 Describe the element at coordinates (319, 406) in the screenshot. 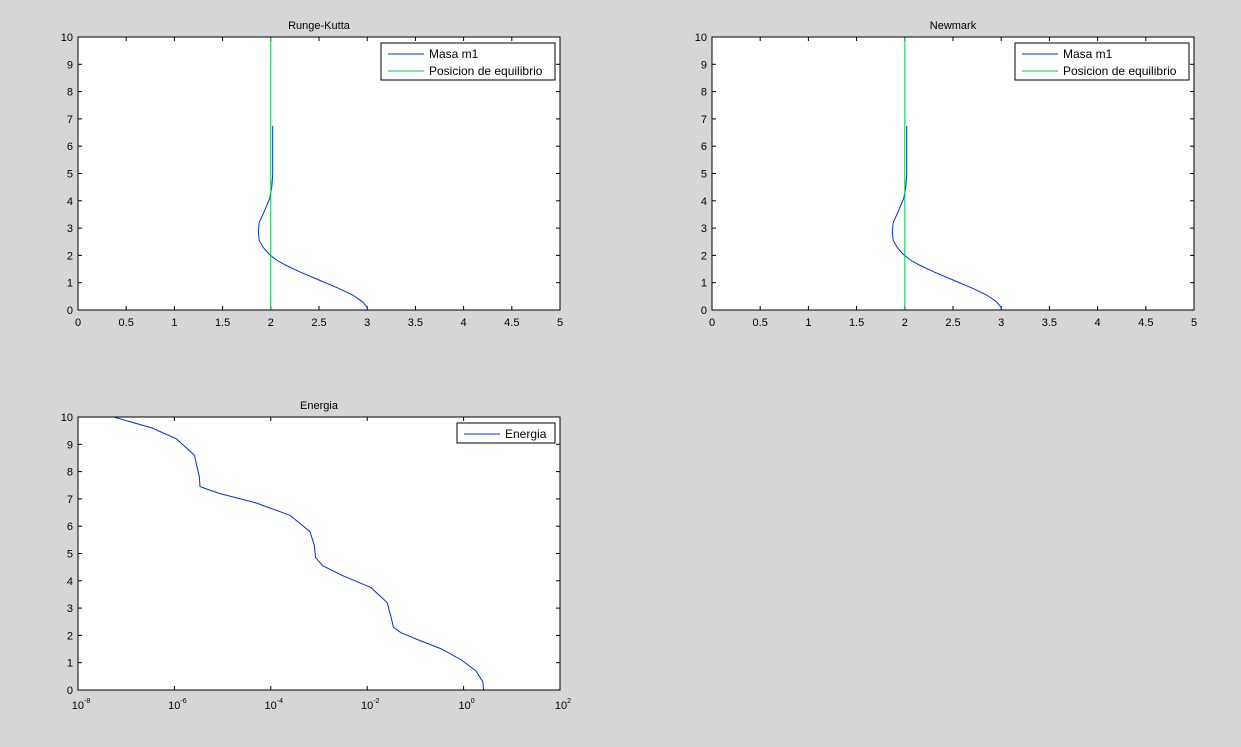

I see `chart-title: Energia` at that location.